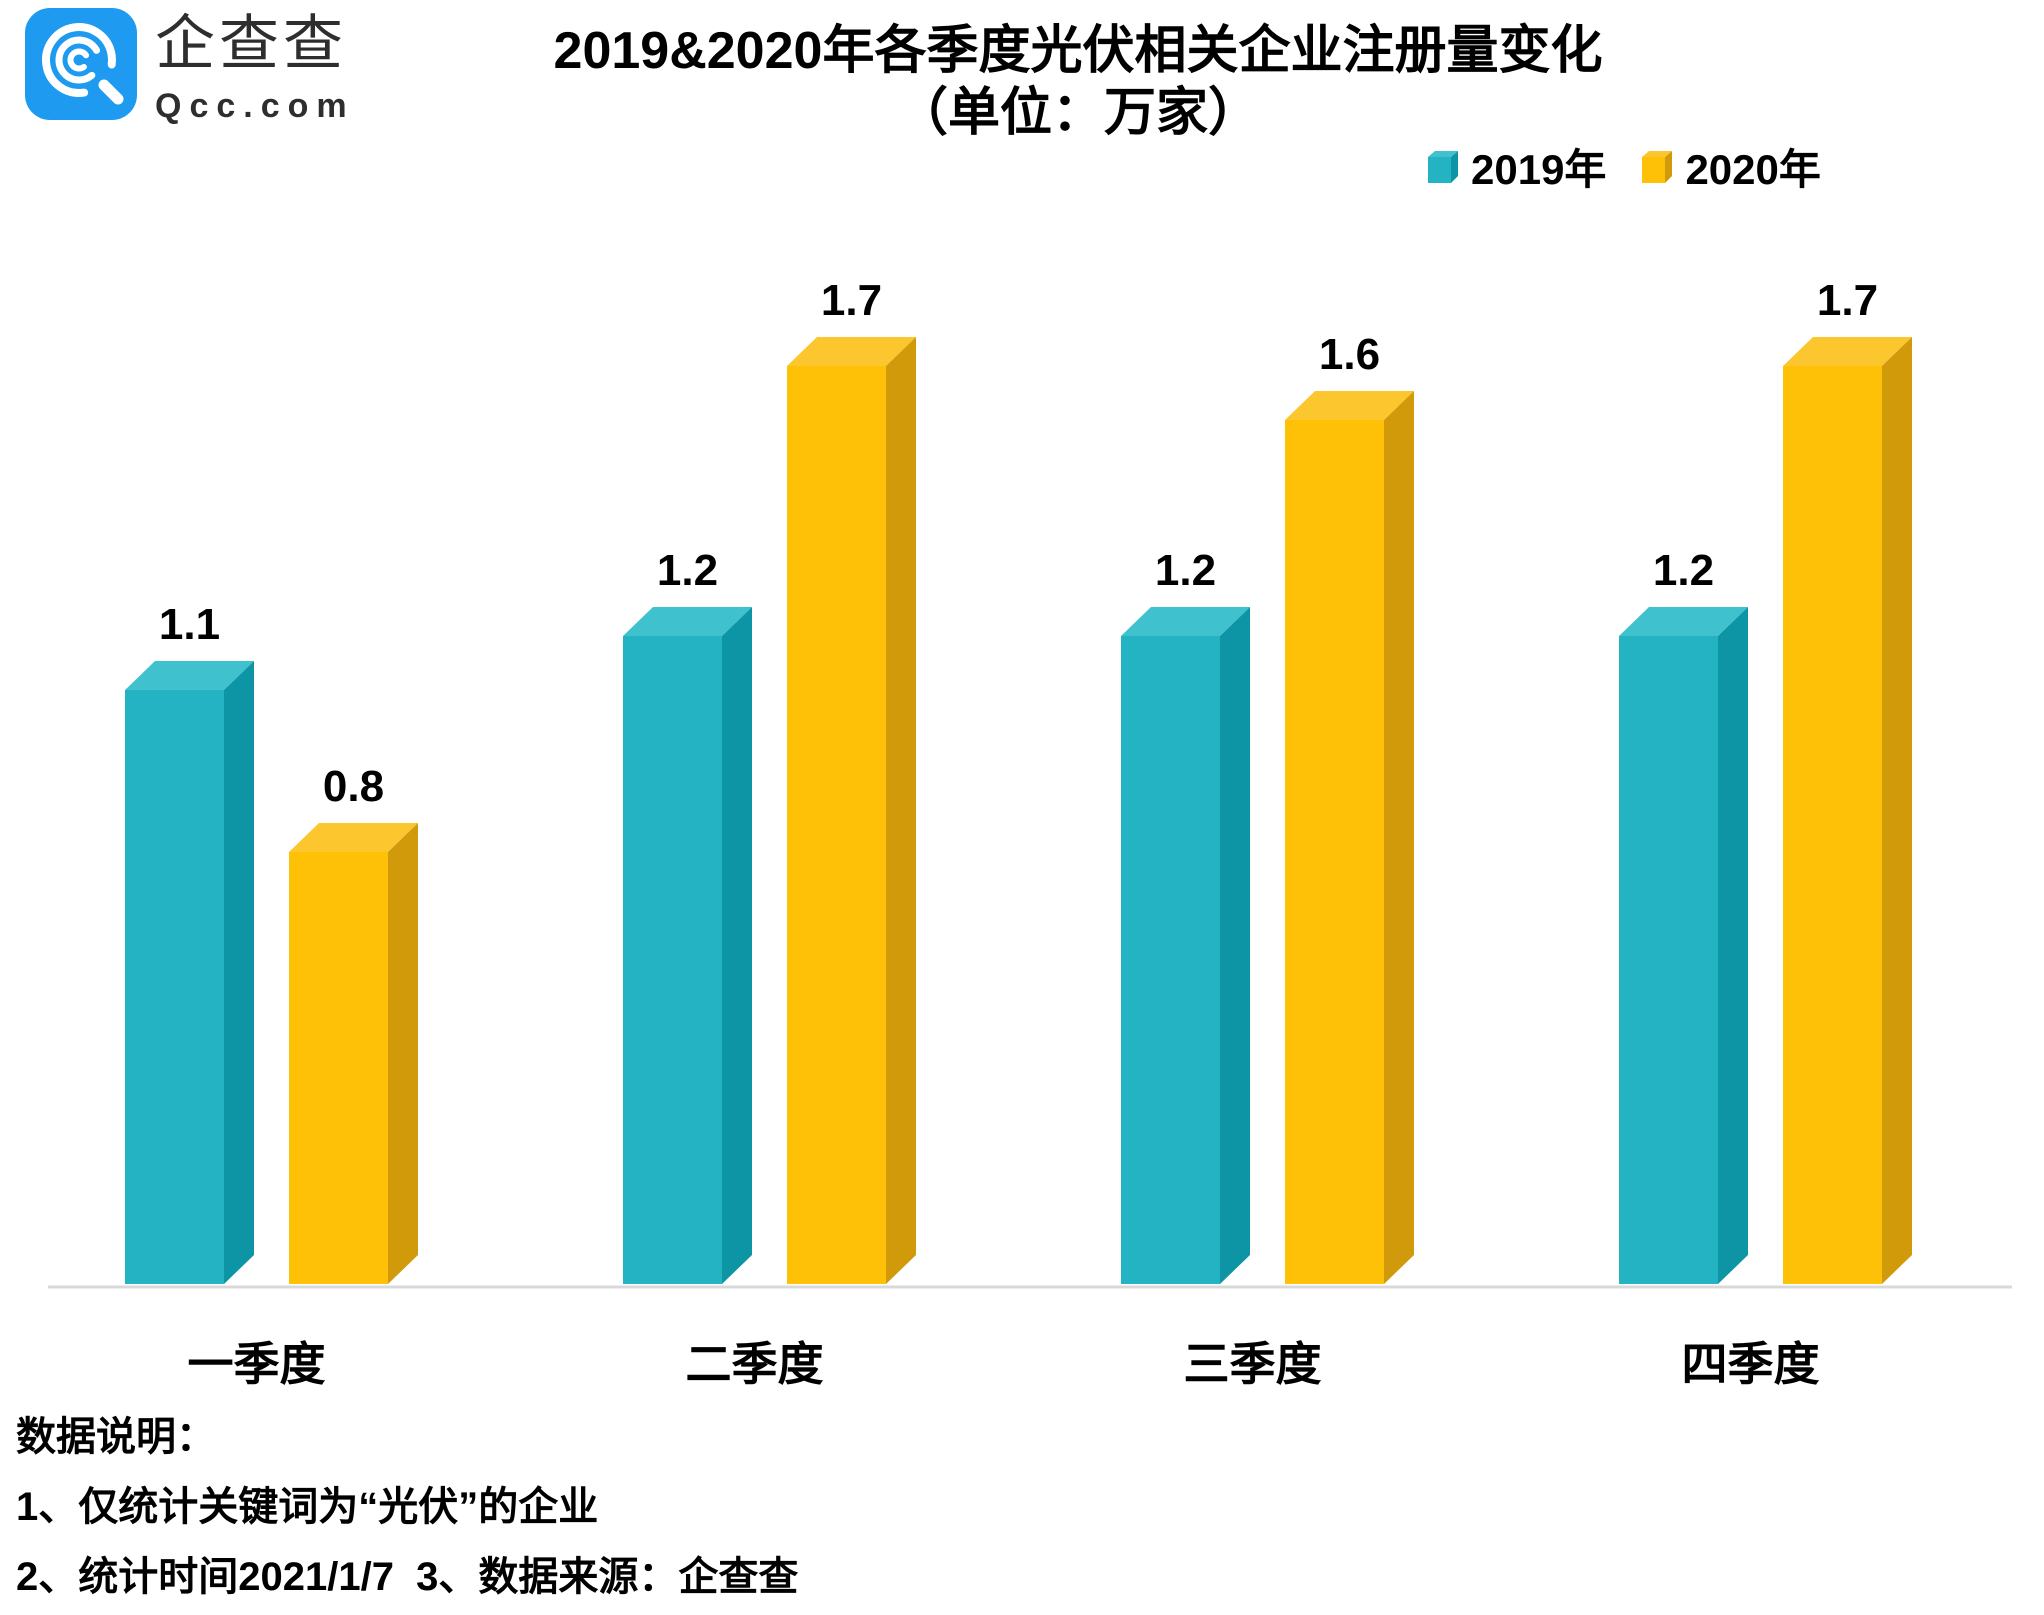  I want to click on notes-line1: 1、仅统计关键词为“光伏”的企业, so click(307, 1507).